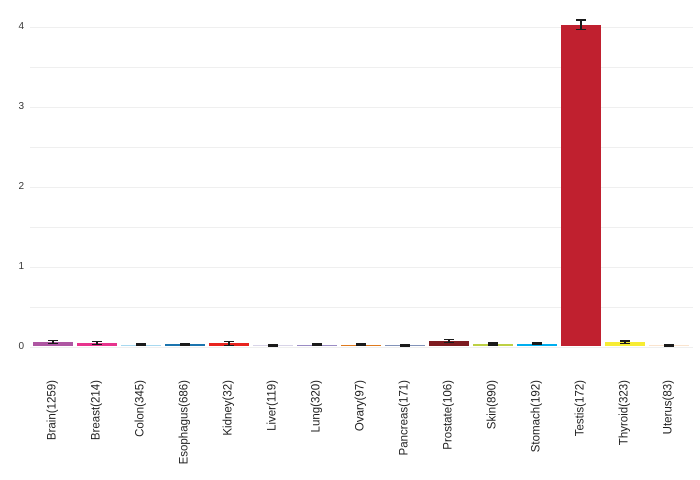 This screenshot has width=700, height=480. I want to click on y-tick-label: 4, so click(21, 26).